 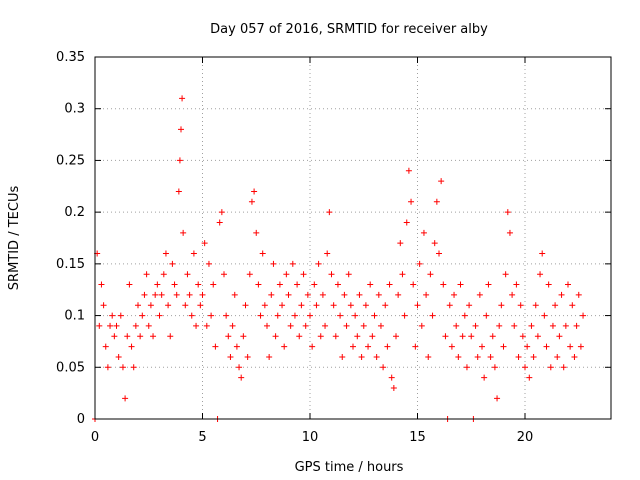 I want to click on y-tick-label: 0.05, so click(x=70, y=367).